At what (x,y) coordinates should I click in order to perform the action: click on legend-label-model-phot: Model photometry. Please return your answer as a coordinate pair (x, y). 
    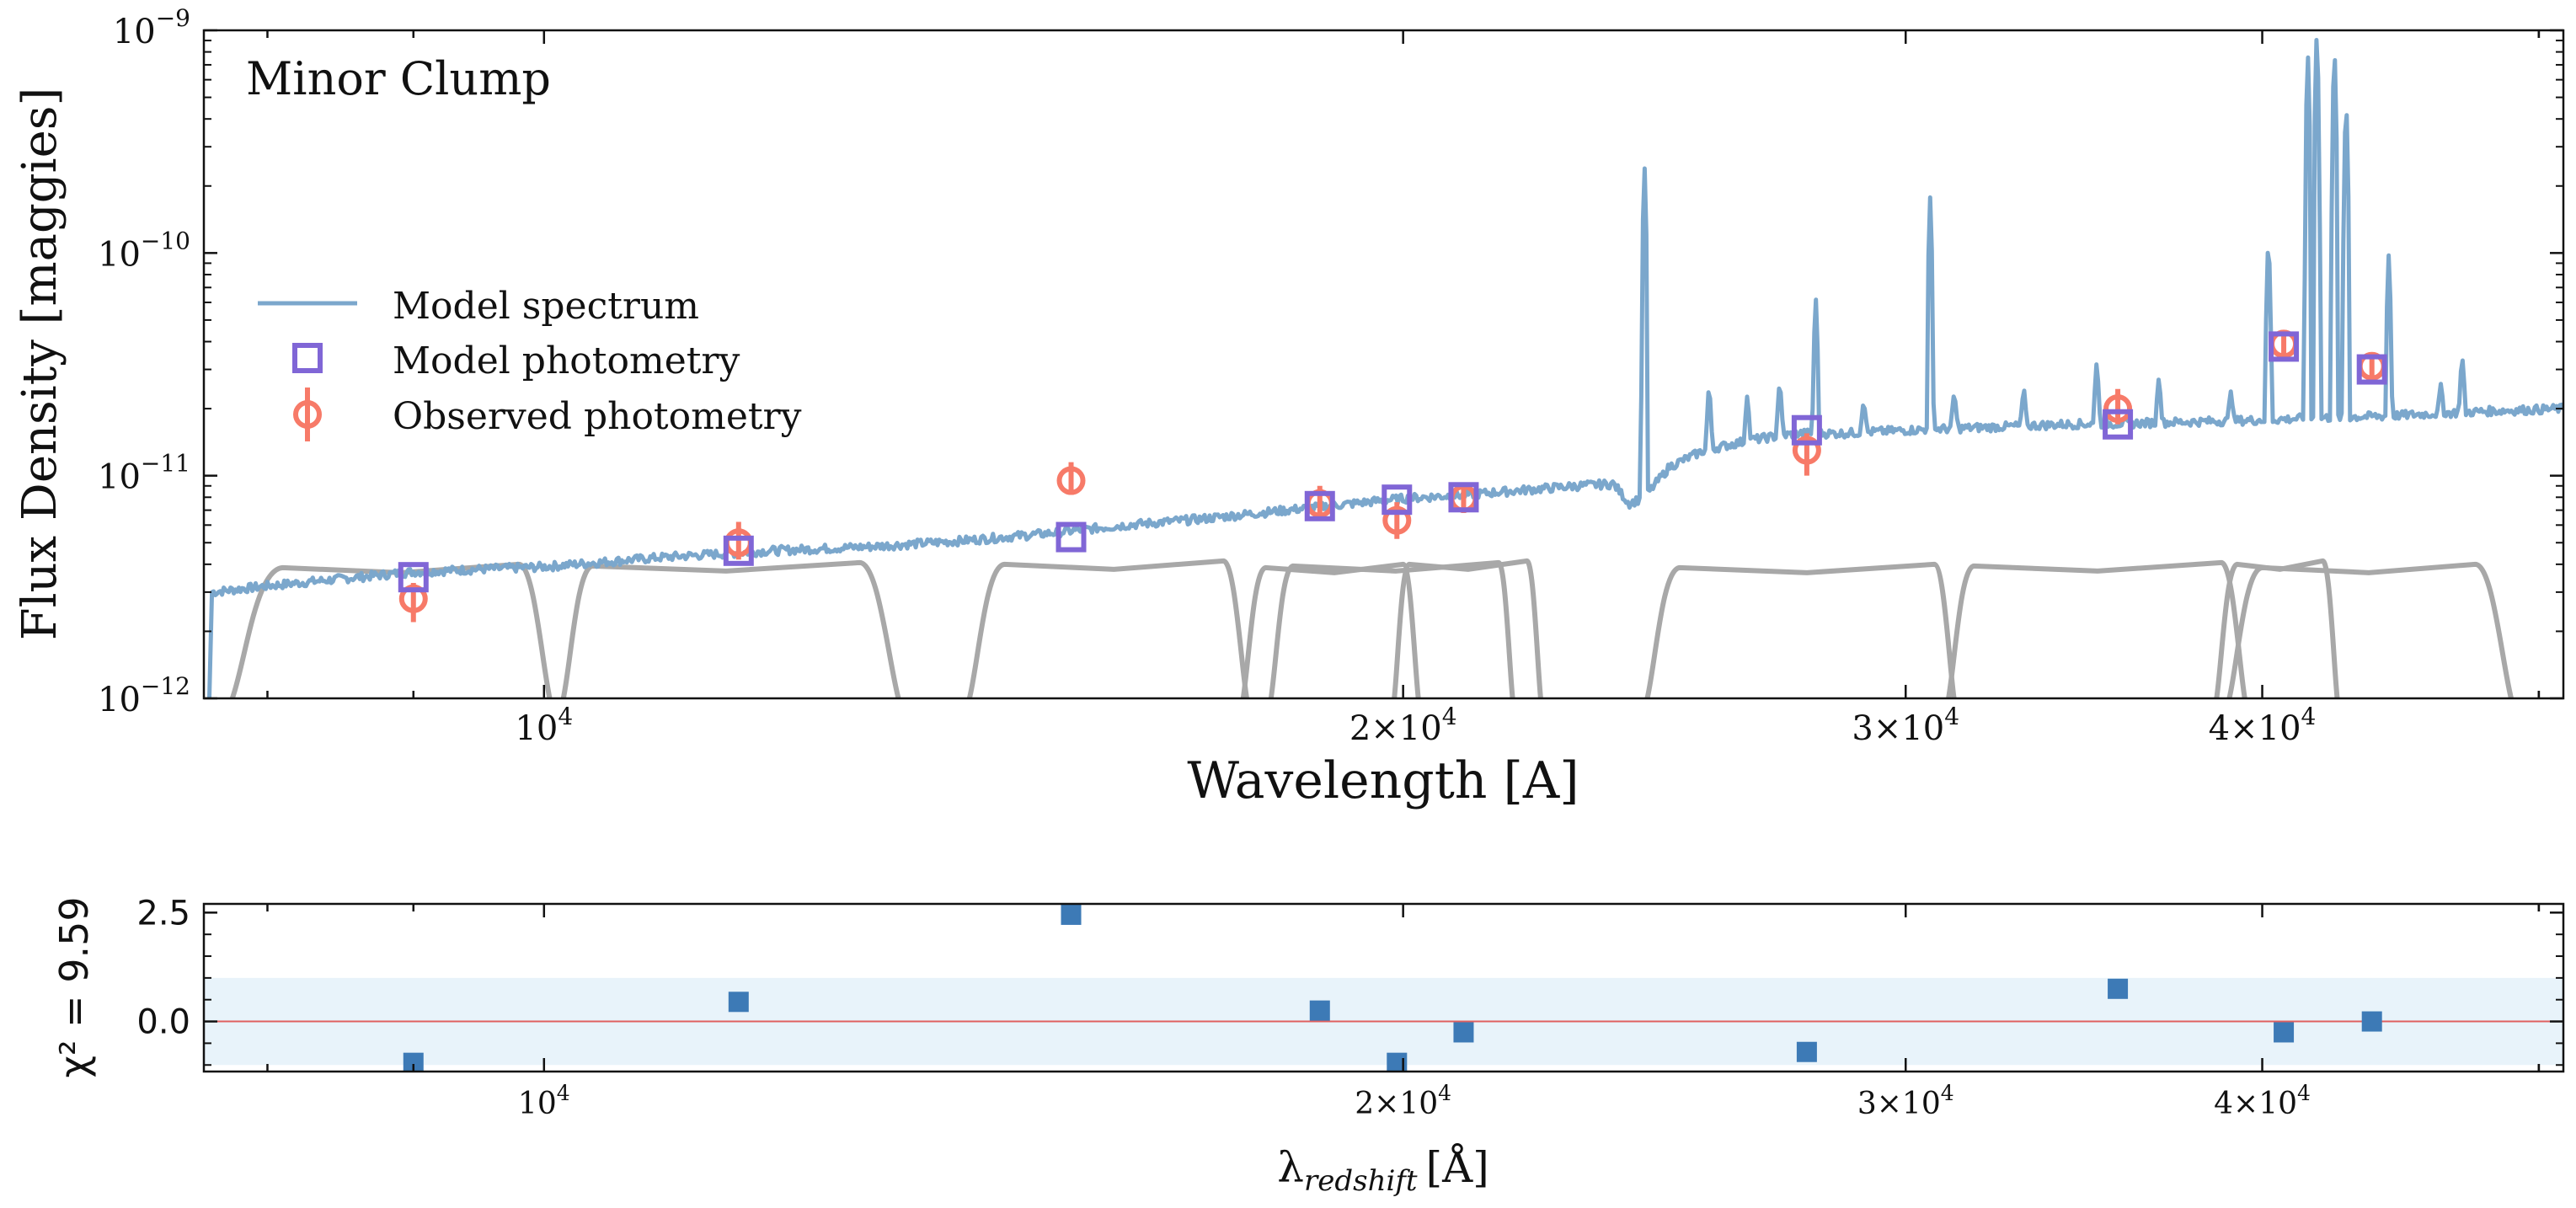
    Looking at the image, I should click on (566, 360).